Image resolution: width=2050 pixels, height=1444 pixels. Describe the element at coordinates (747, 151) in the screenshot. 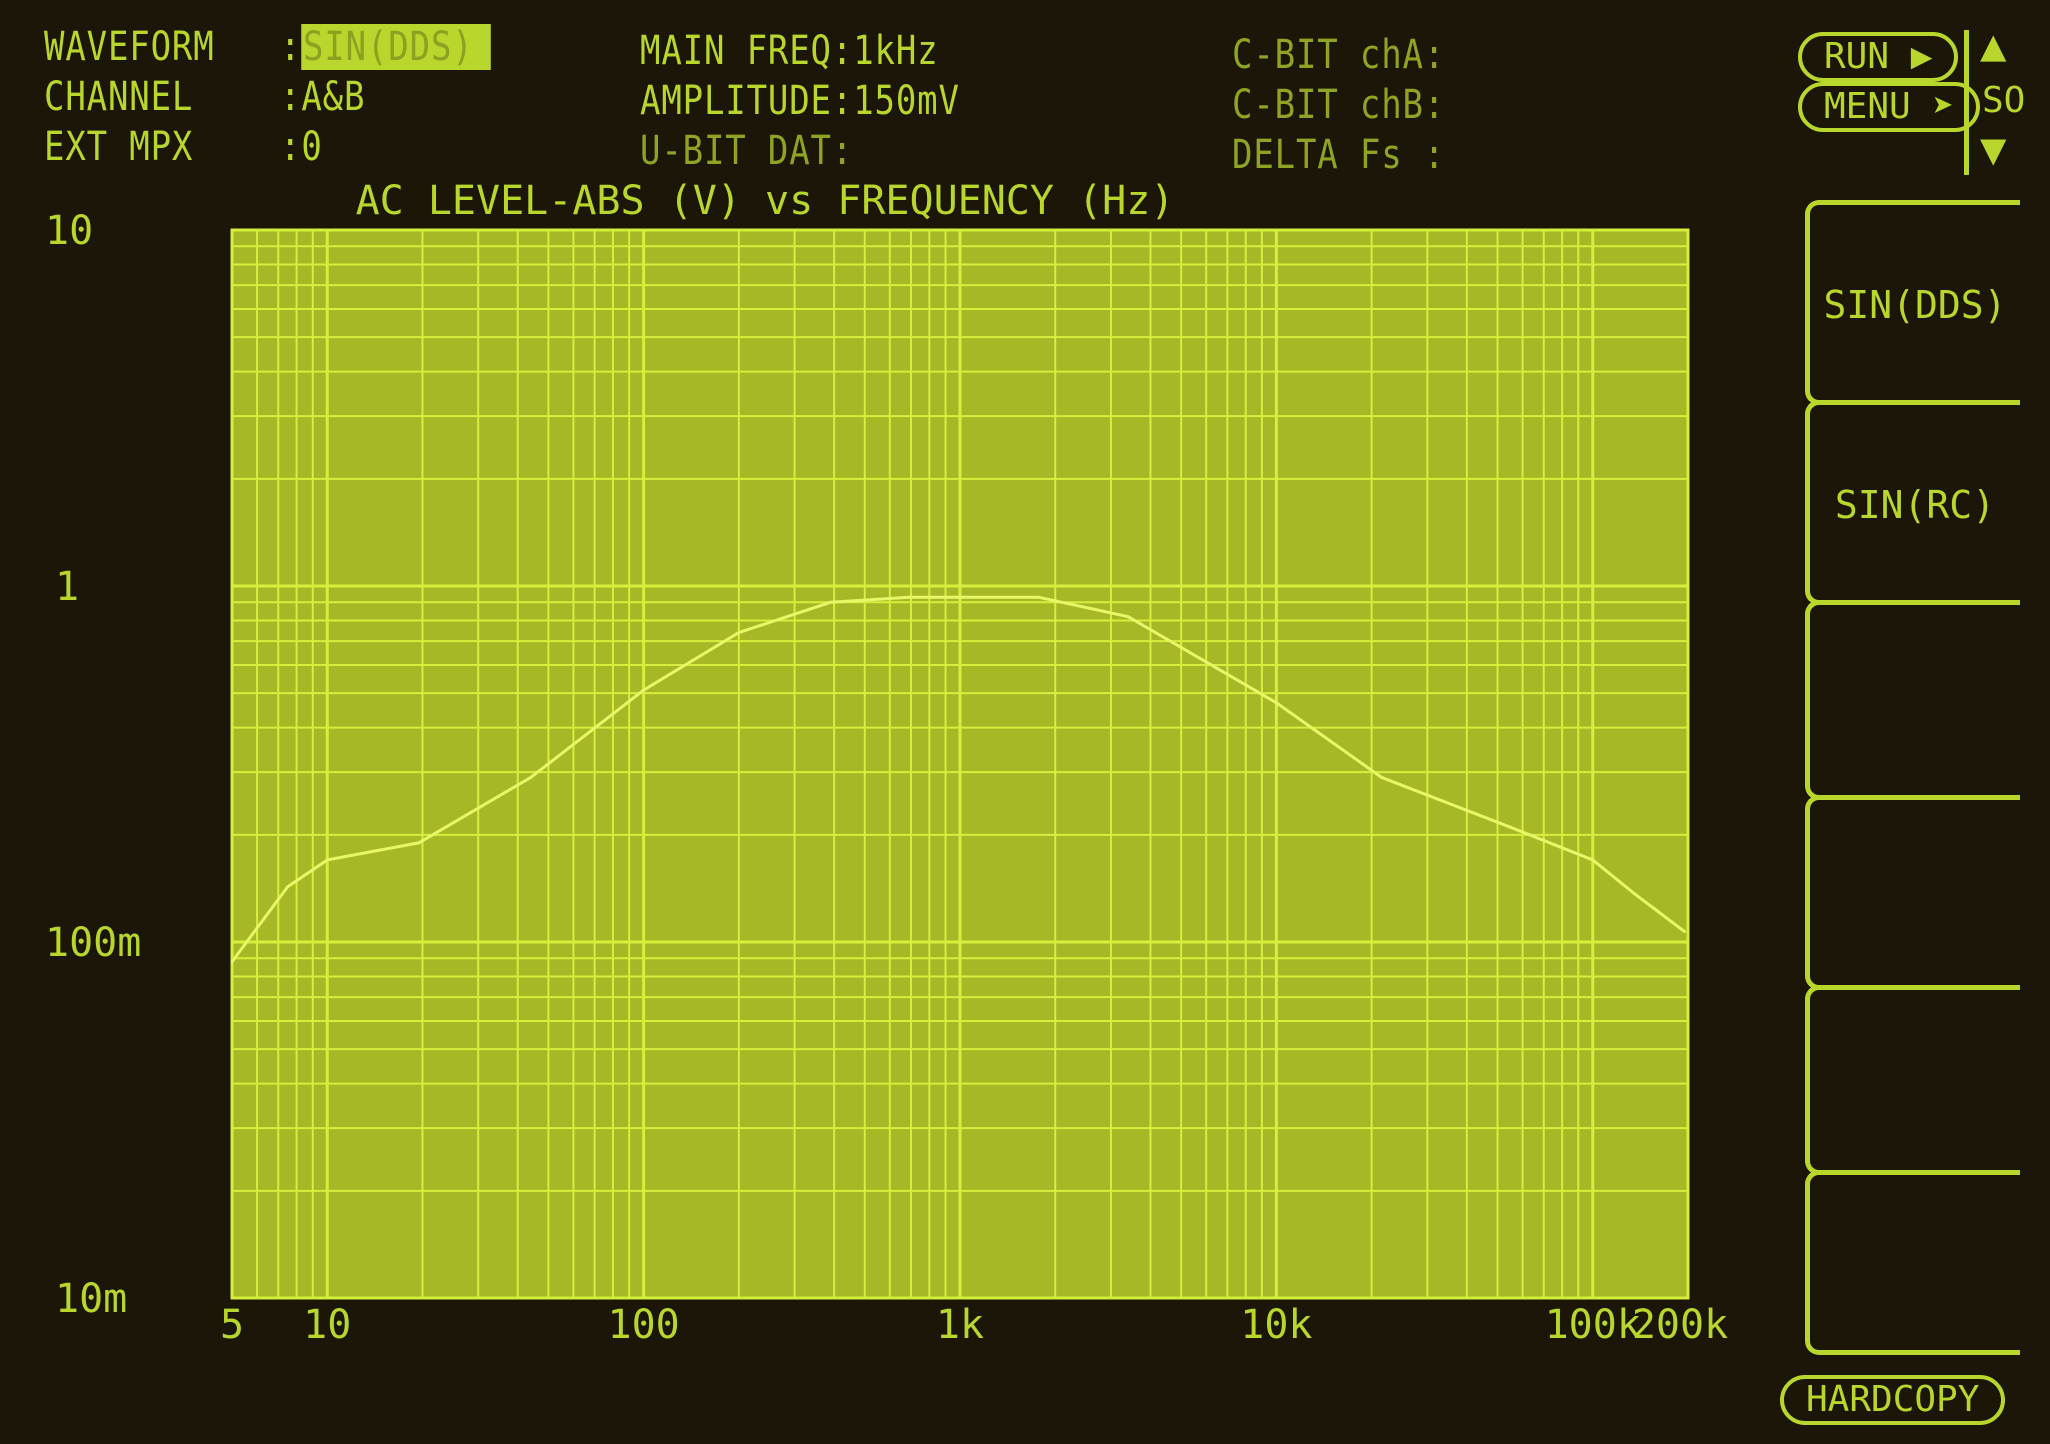

I see `ubit-dat: U-BIT DAT:` at that location.